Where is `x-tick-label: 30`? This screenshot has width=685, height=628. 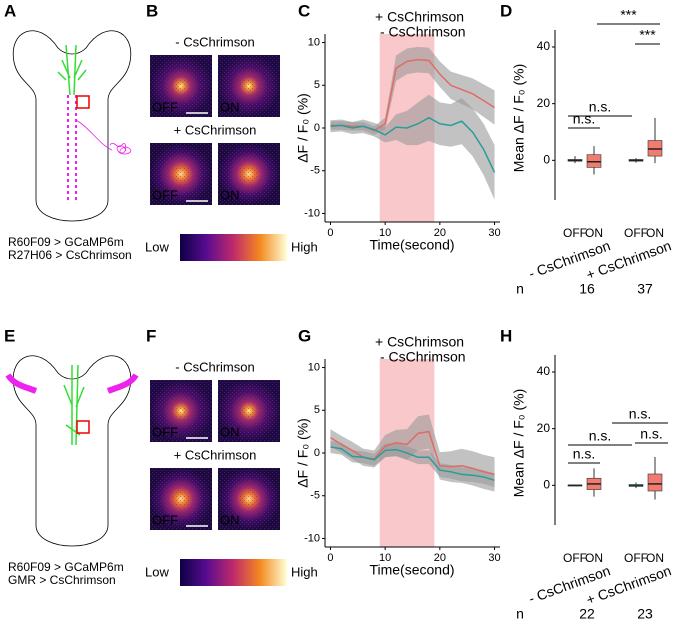 x-tick-label: 30 is located at coordinates (494, 233).